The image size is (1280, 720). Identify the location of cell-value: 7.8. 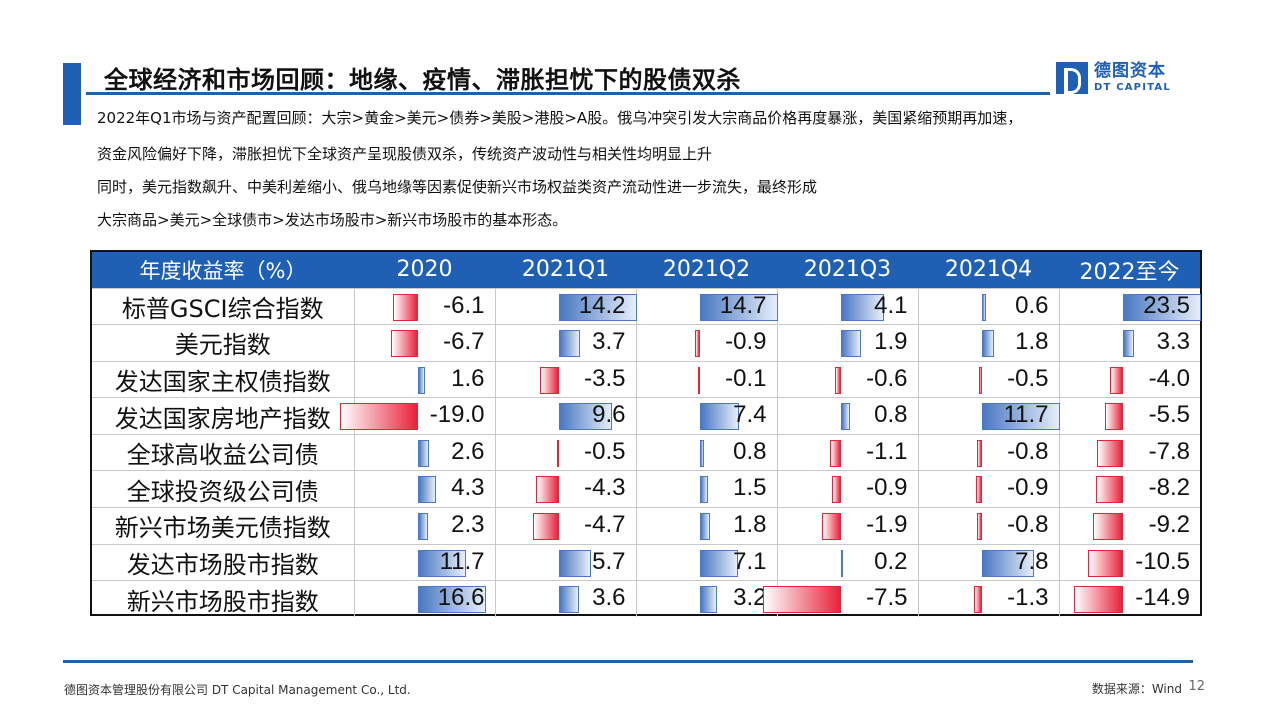
(1032, 561).